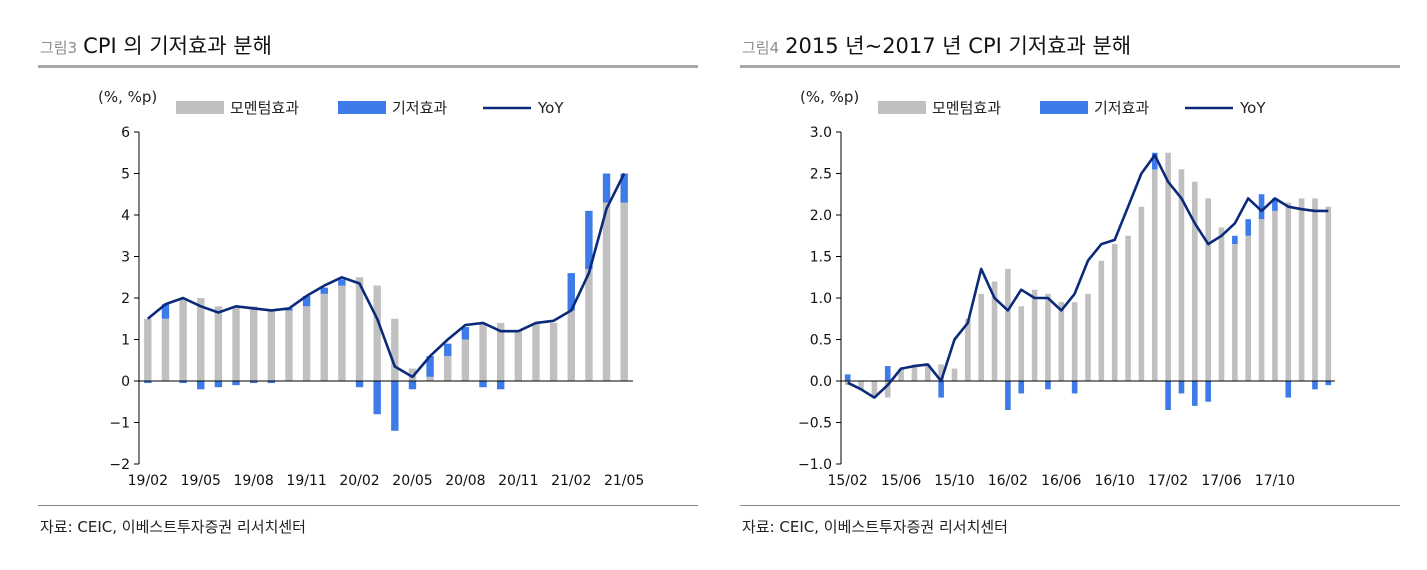 Image resolution: width=1427 pixels, height=570 pixels. What do you see at coordinates (1070, 66) in the screenshot?
I see `figure-4-top-rule` at bounding box center [1070, 66].